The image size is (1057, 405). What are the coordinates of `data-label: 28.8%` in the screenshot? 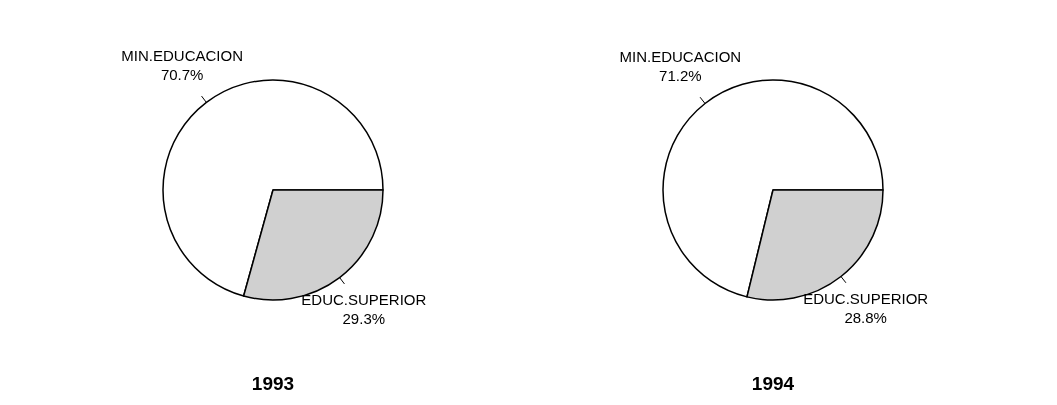 It's located at (865, 318).